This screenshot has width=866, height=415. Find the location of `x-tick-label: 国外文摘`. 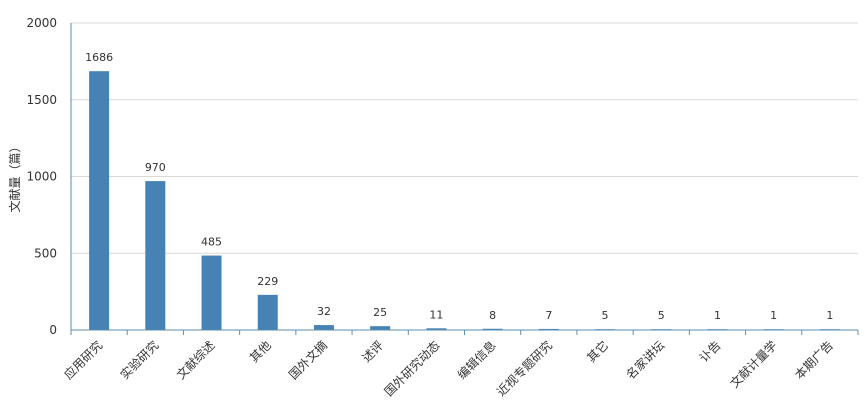

x-tick-label: 国外文摘 is located at coordinates (308, 360).